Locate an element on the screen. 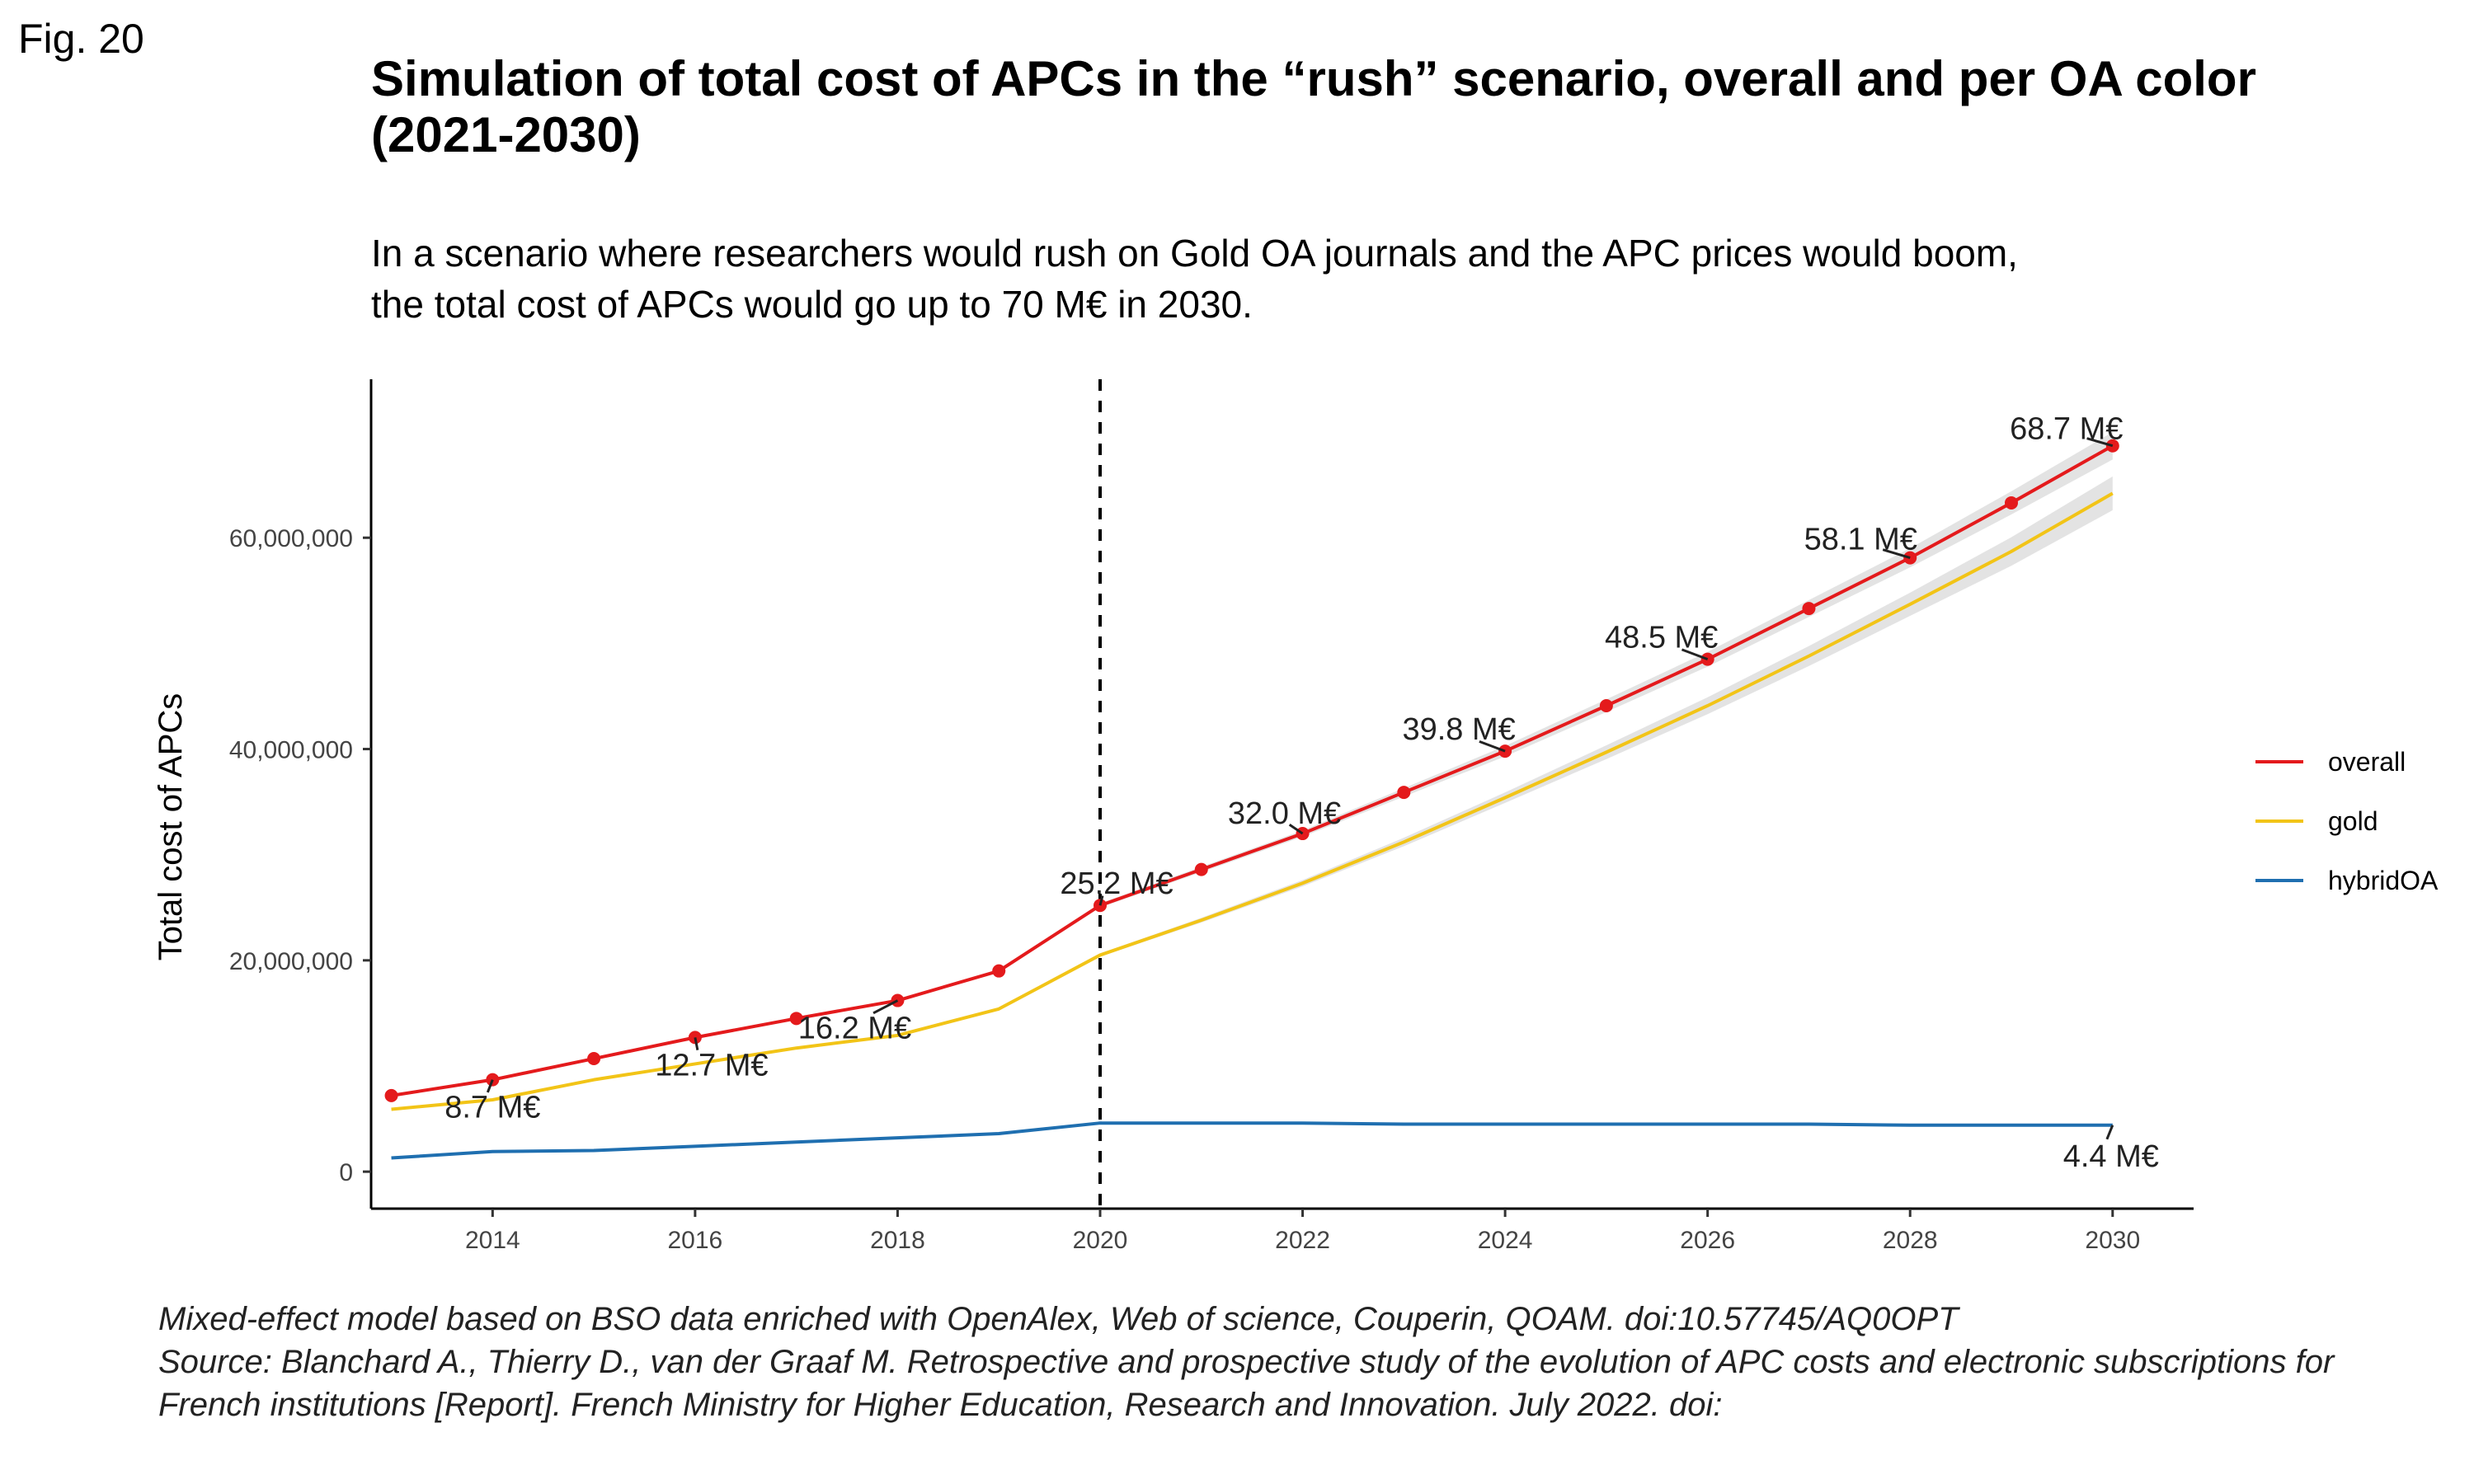  legend-label-hybridOA: hybridOA is located at coordinates (2383, 881).